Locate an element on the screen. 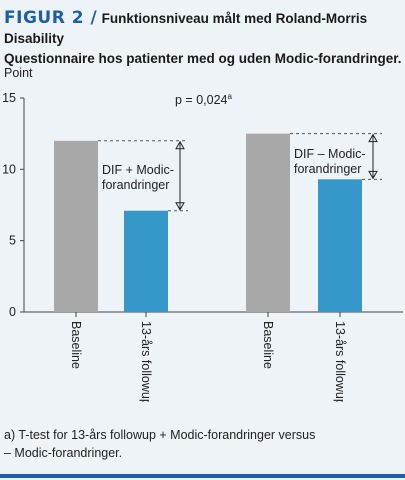 The height and width of the screenshot is (480, 405). y-tick-label: 5 is located at coordinates (12, 241).